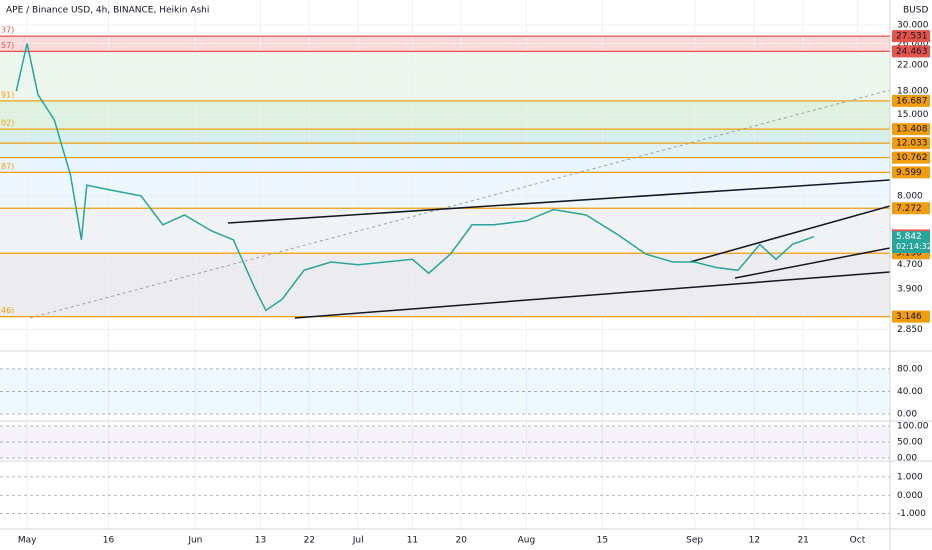  I want to click on level-label: 27.531, so click(912, 37).